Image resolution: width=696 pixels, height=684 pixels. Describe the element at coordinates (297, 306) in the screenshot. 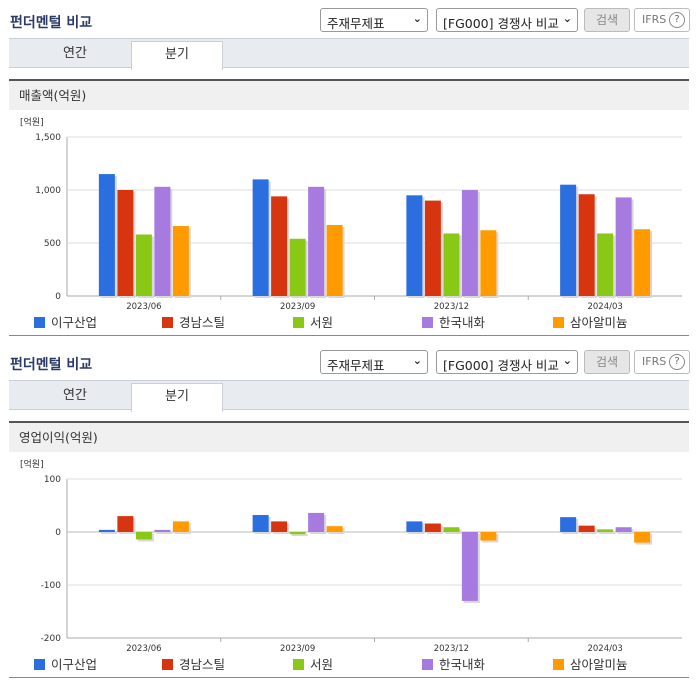

I see `x-tick-label: 2023/09` at that location.